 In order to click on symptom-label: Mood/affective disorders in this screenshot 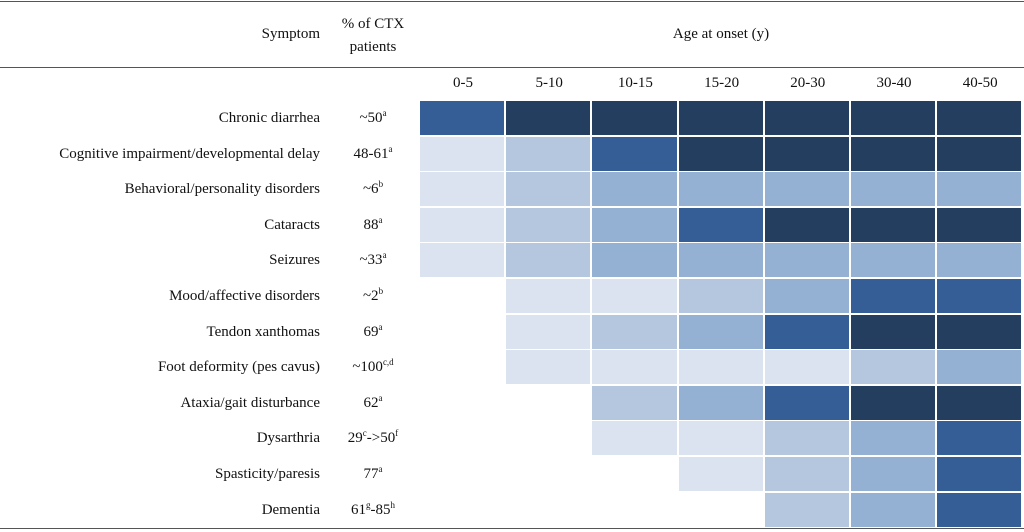, I will do `click(244, 296)`.